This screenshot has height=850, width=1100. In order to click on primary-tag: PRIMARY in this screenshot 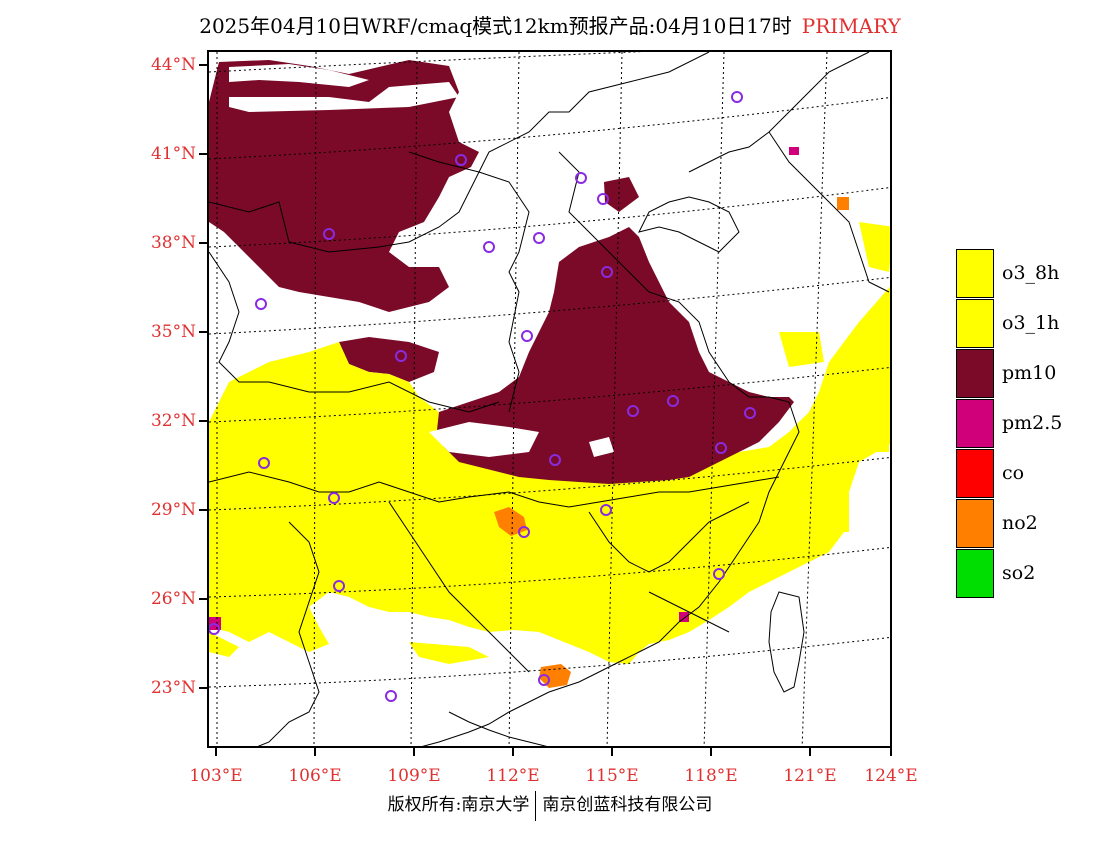, I will do `click(851, 26)`.